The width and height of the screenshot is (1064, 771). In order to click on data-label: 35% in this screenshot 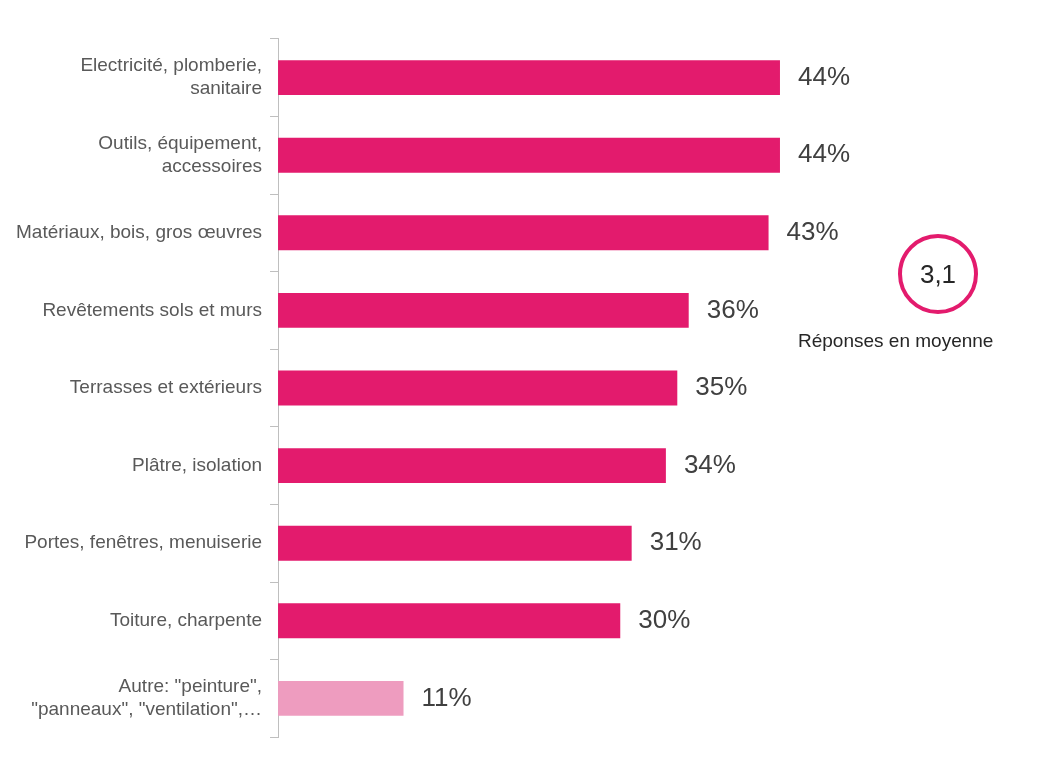, I will do `click(721, 386)`.